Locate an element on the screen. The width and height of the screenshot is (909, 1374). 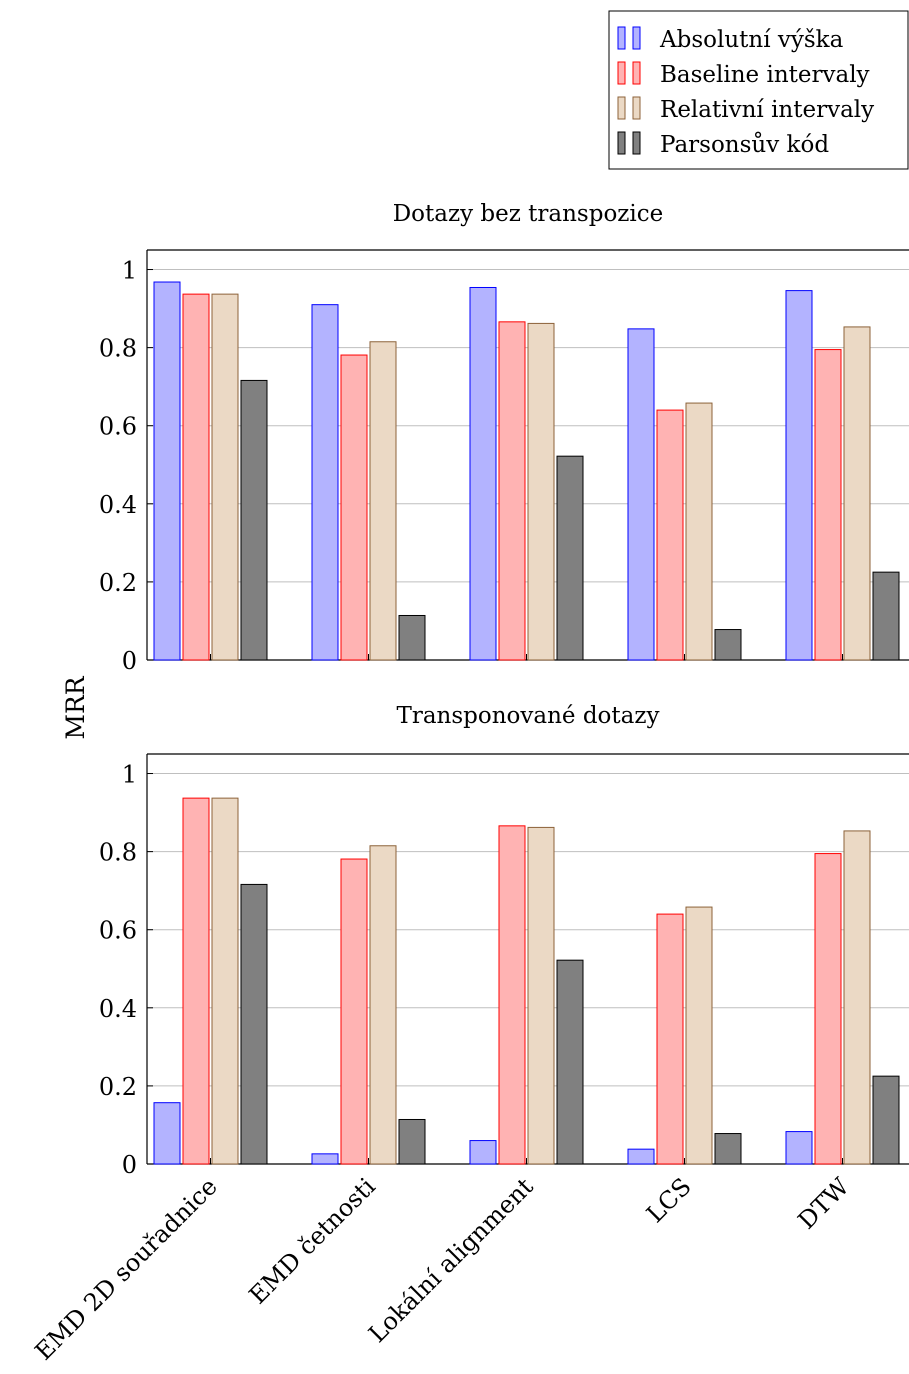
y-axis-label: MRR is located at coordinates (75, 707).